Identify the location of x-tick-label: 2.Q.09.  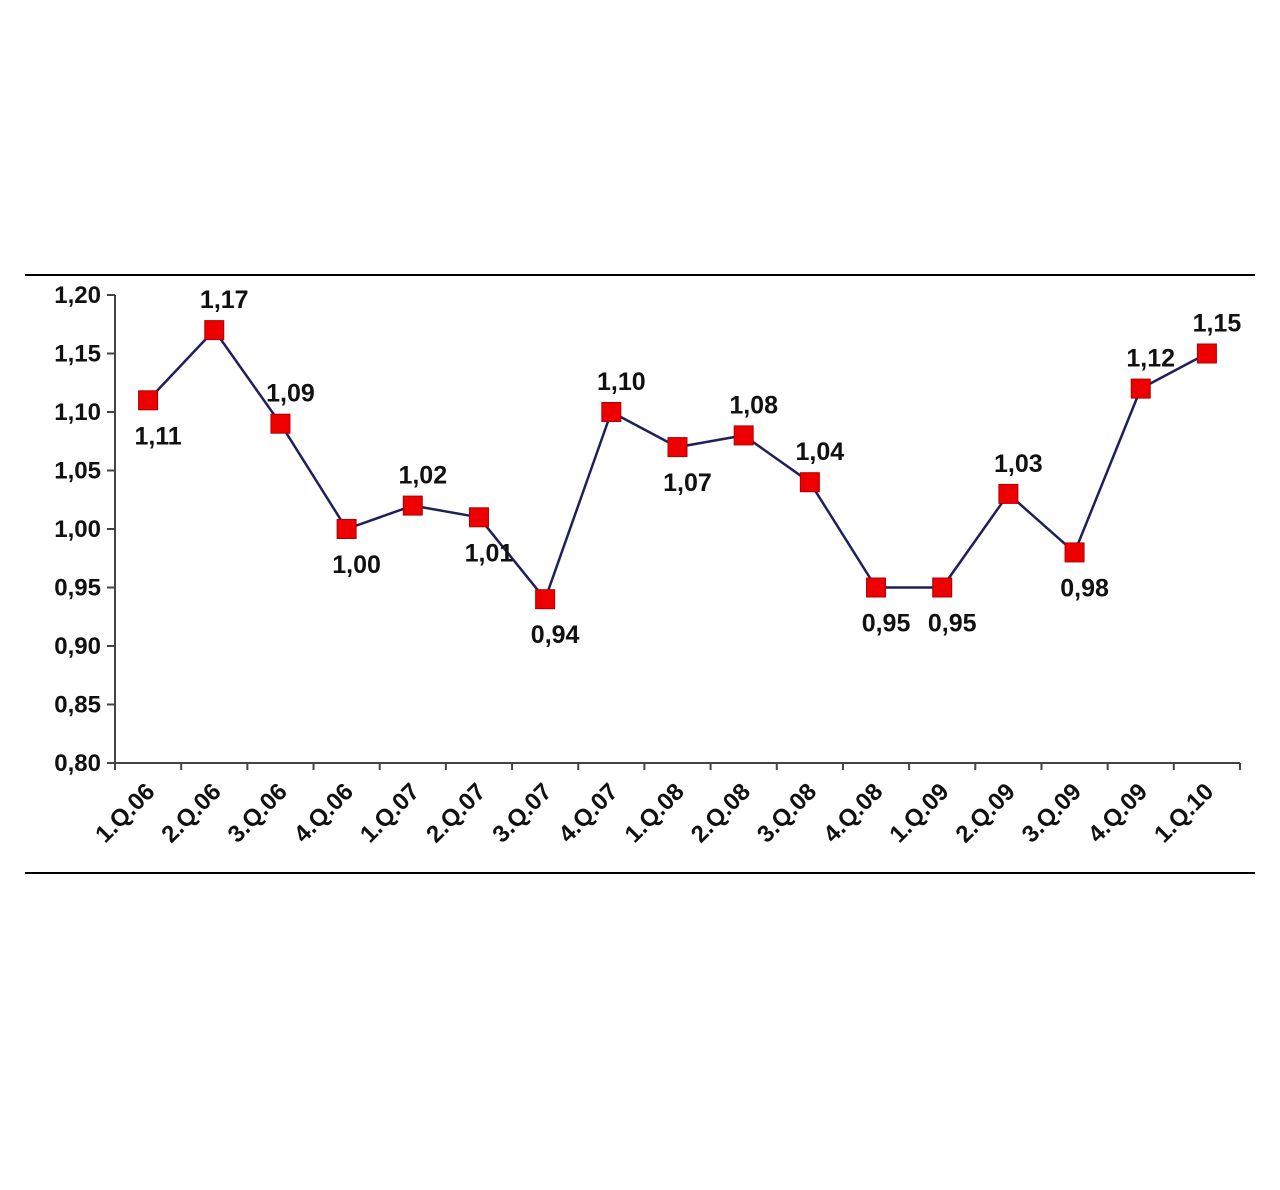
(986, 813).